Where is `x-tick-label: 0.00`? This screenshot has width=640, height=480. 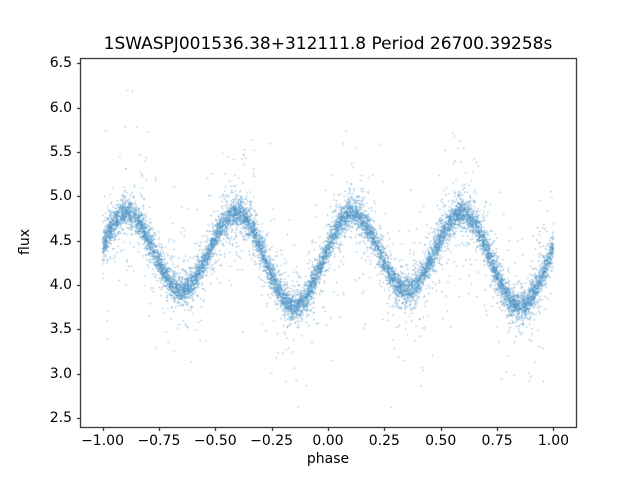 x-tick-label: 0.00 is located at coordinates (328, 441).